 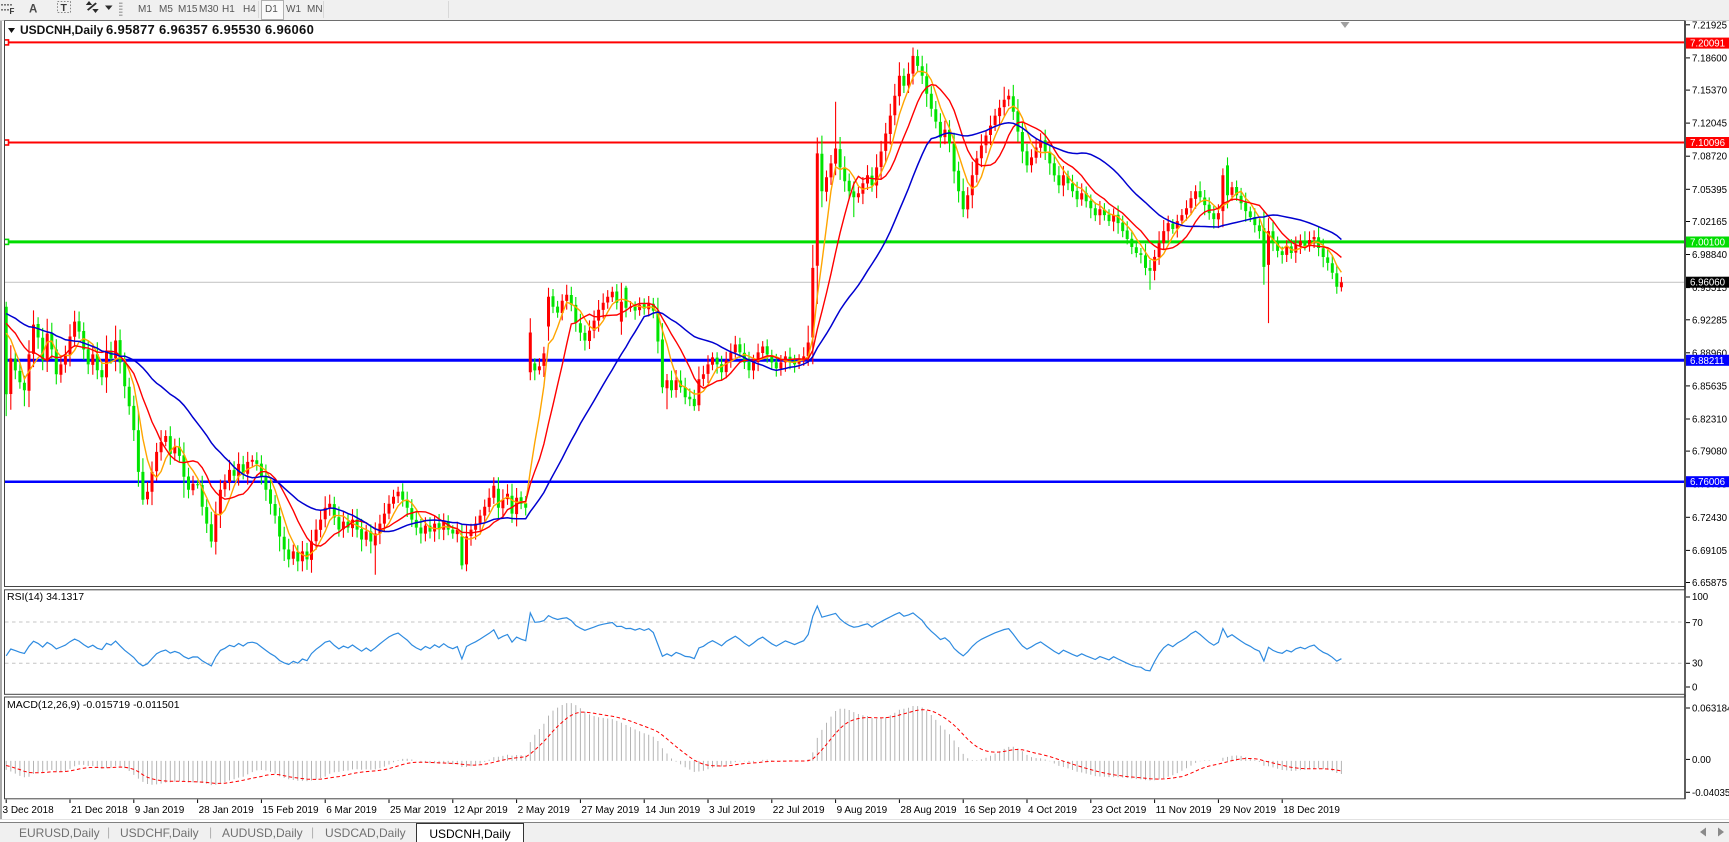 I want to click on svg-text: 15 Feb 2019, so click(x=290, y=810).